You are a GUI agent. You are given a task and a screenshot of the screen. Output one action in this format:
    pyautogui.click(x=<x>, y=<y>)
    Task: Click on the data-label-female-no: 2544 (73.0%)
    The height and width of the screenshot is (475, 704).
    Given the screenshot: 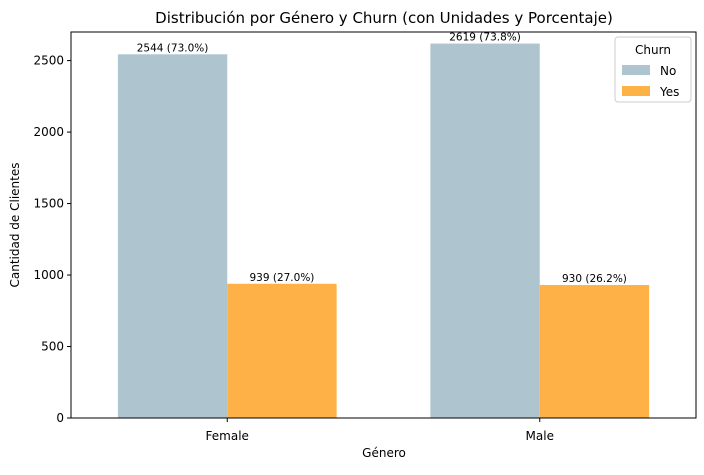 What is the action you would take?
    pyautogui.click(x=173, y=48)
    